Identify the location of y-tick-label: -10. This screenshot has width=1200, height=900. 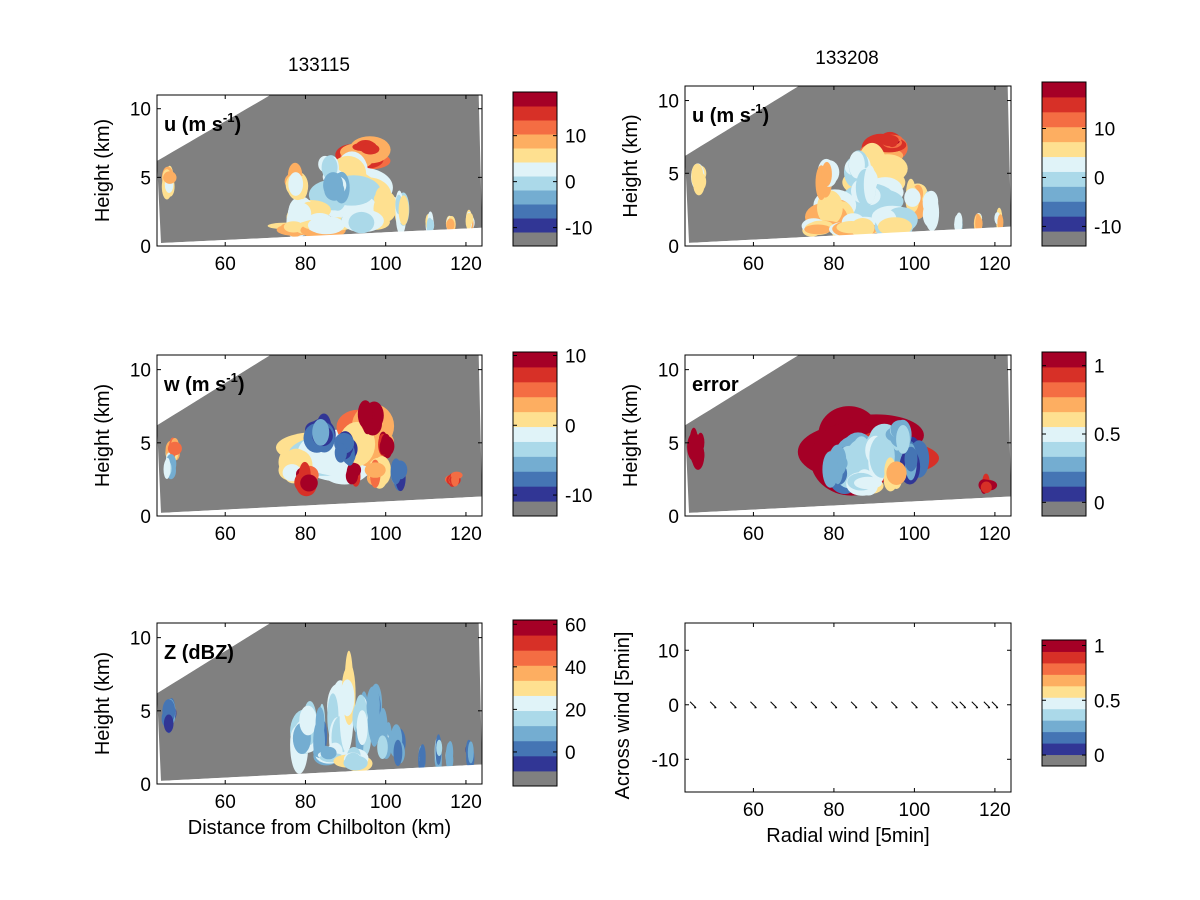
(665, 760).